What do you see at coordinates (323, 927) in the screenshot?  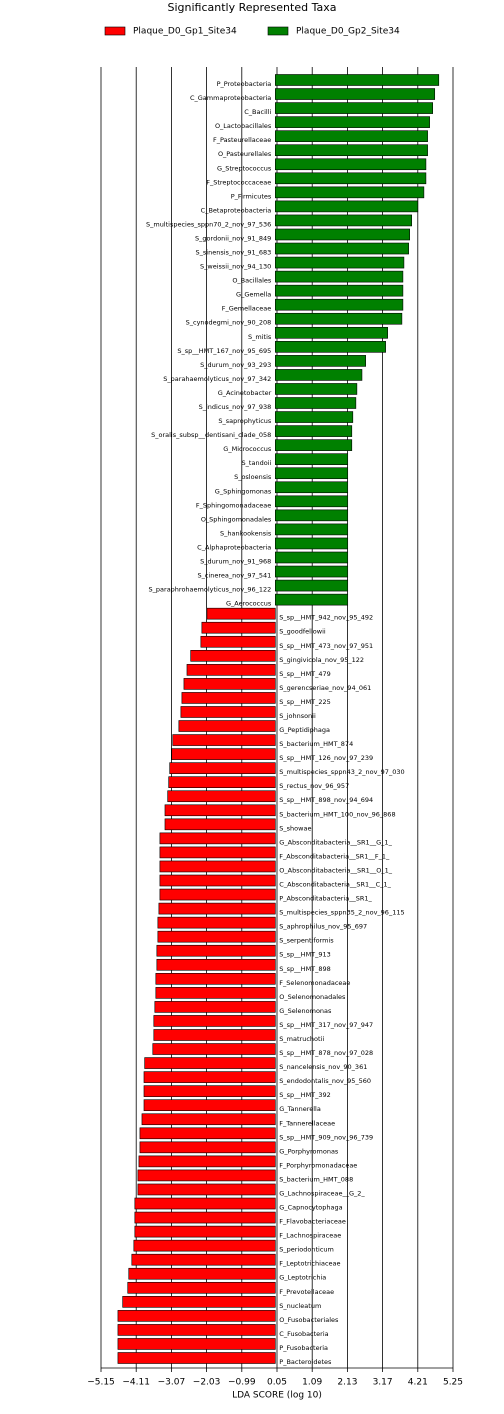 I see `category-label: S_aphrophilus_nov_95_697` at bounding box center [323, 927].